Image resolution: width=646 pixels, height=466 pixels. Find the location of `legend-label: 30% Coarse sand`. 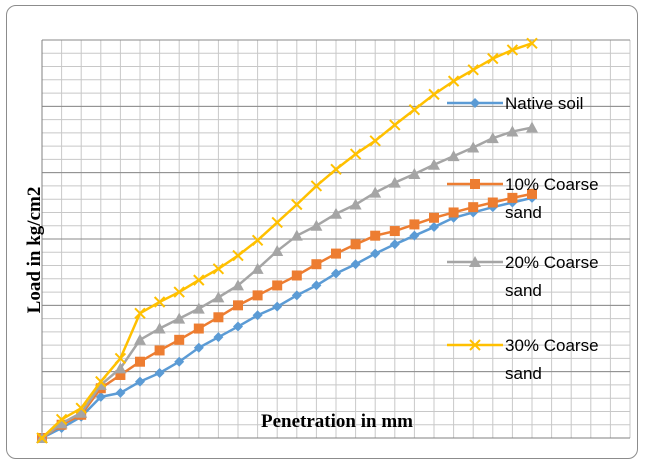

legend-label: 30% Coarse sand is located at coordinates (552, 359).